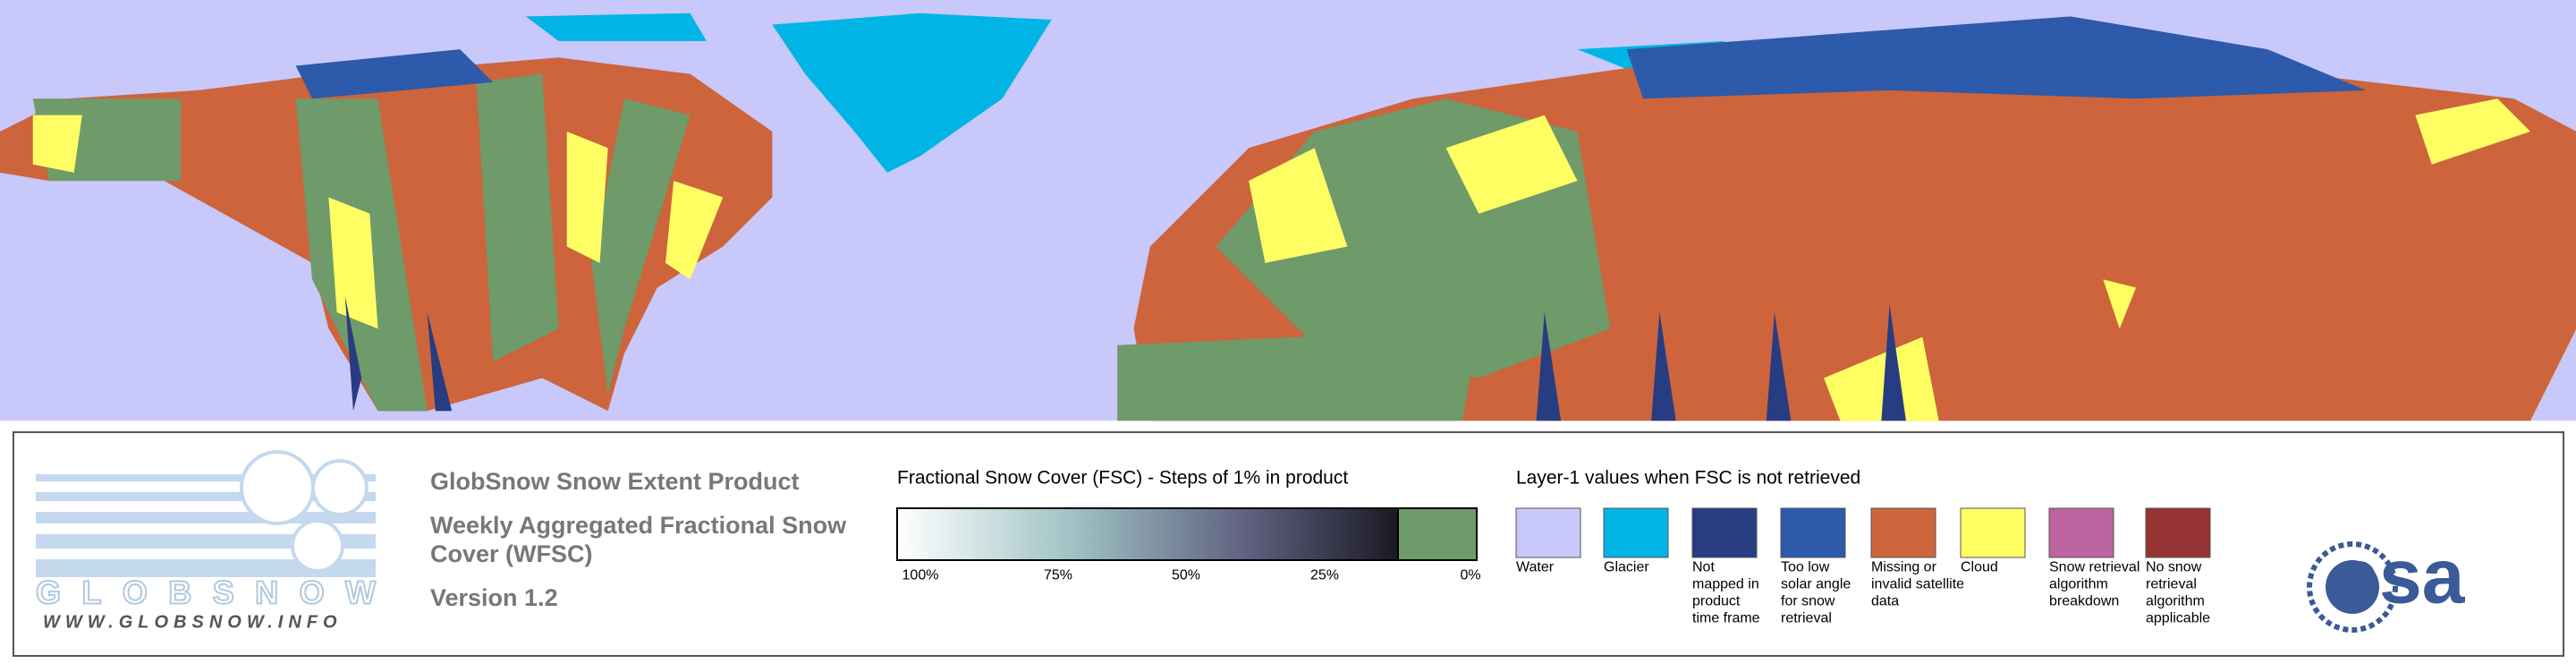  Describe the element at coordinates (1470, 575) in the screenshot. I see `fsc-label: 0%` at that location.